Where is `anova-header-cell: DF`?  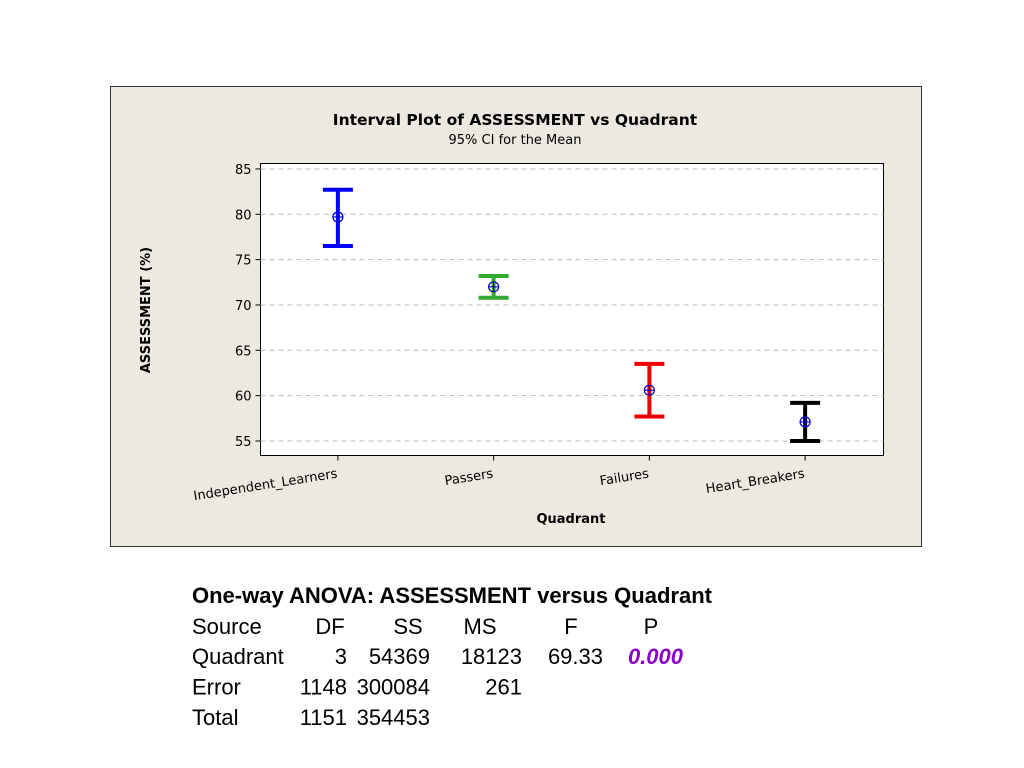
anova-header-cell: DF is located at coordinates (329, 626).